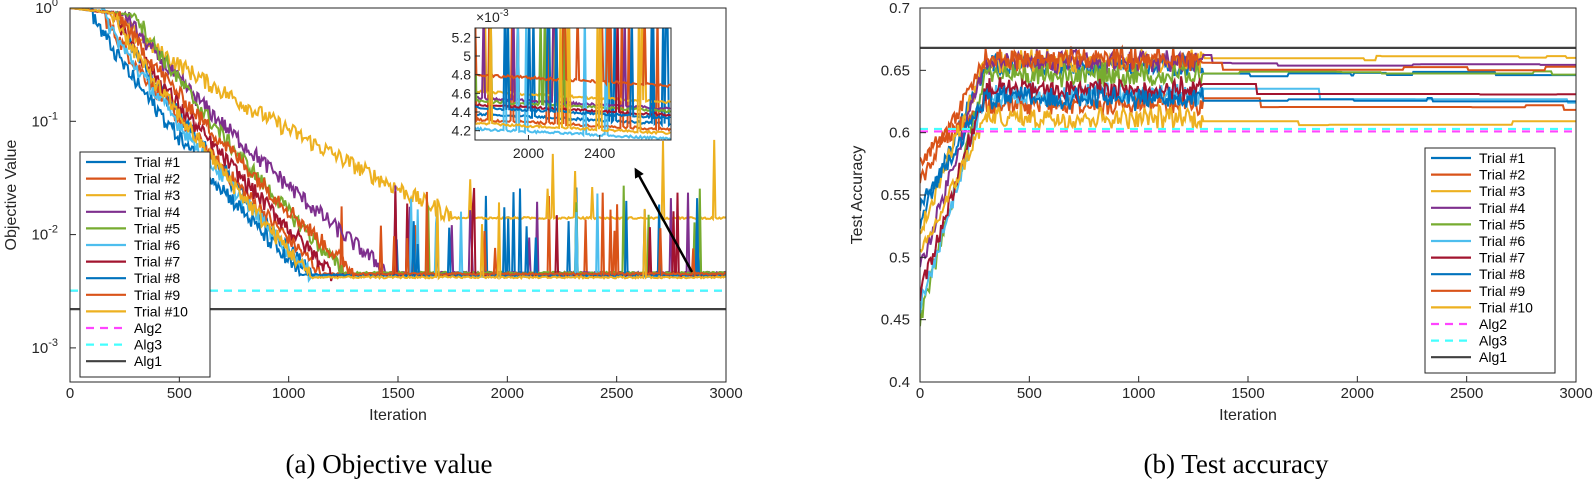  What do you see at coordinates (1248, 415) in the screenshot?
I see `xlabel-b: Iteration` at bounding box center [1248, 415].